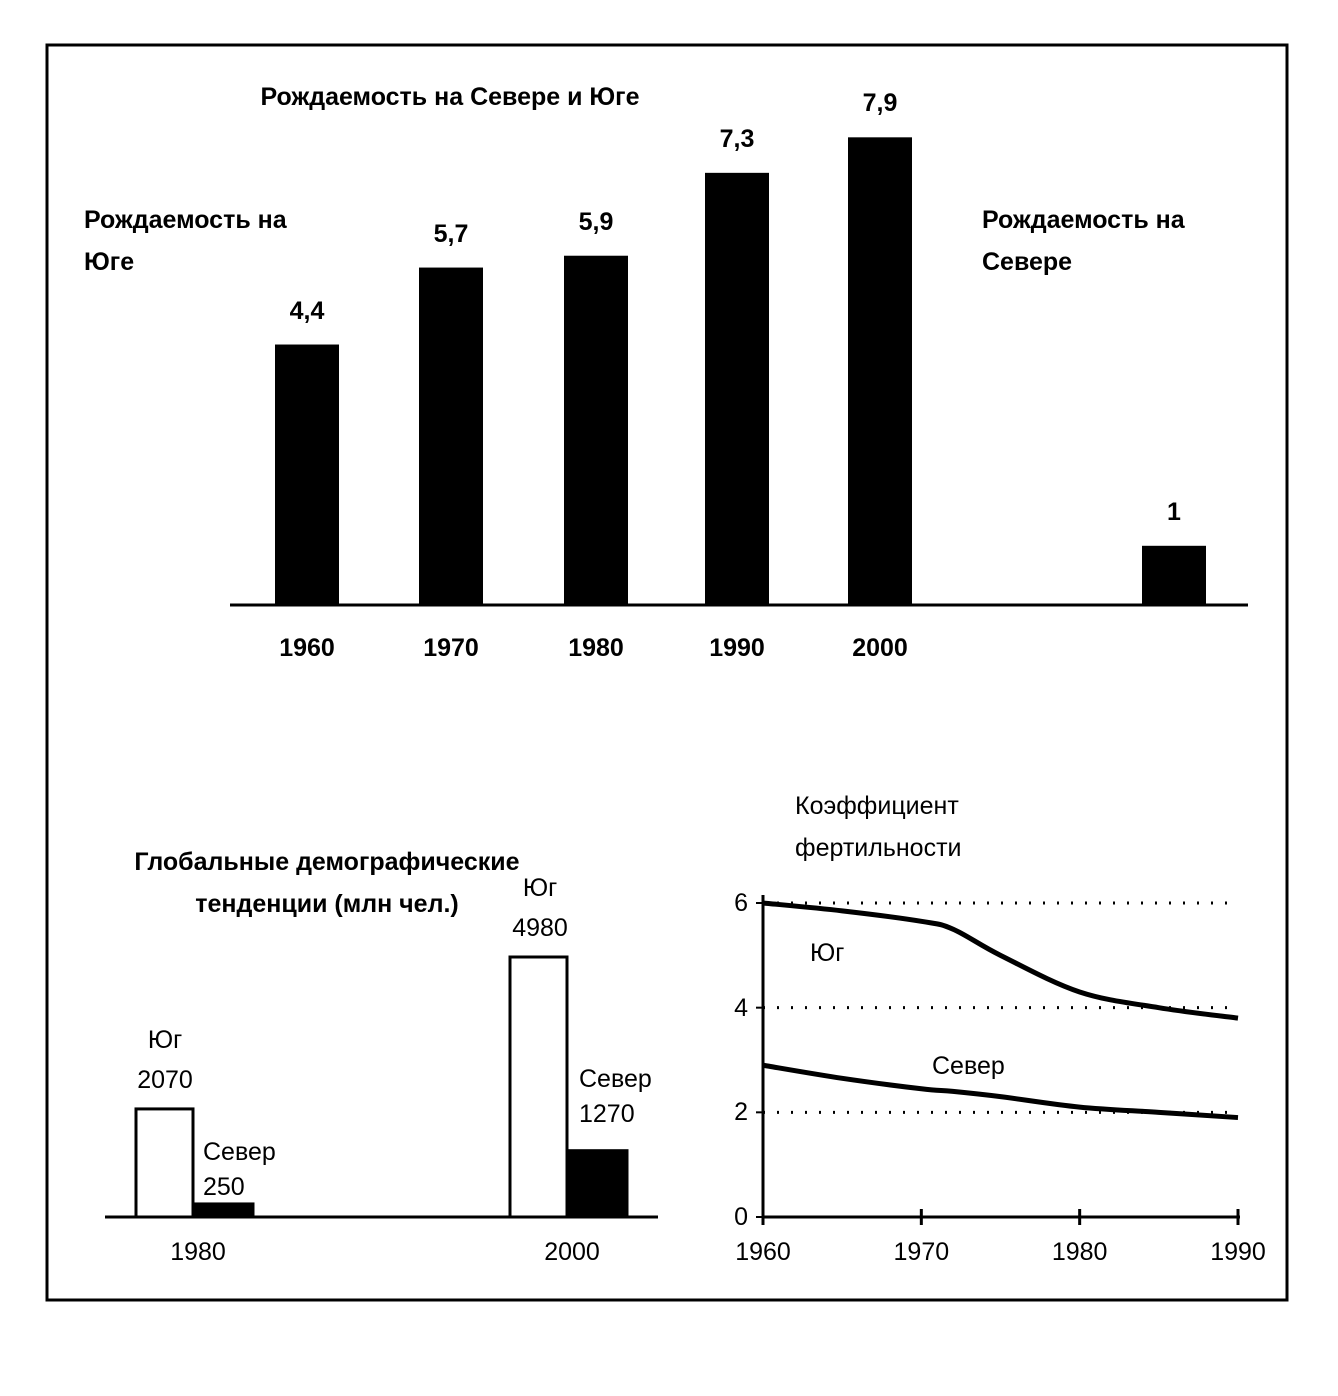 The image size is (1338, 1396). What do you see at coordinates (1083, 241) in the screenshot?
I see `annotation: Рождаемость на Севере` at bounding box center [1083, 241].